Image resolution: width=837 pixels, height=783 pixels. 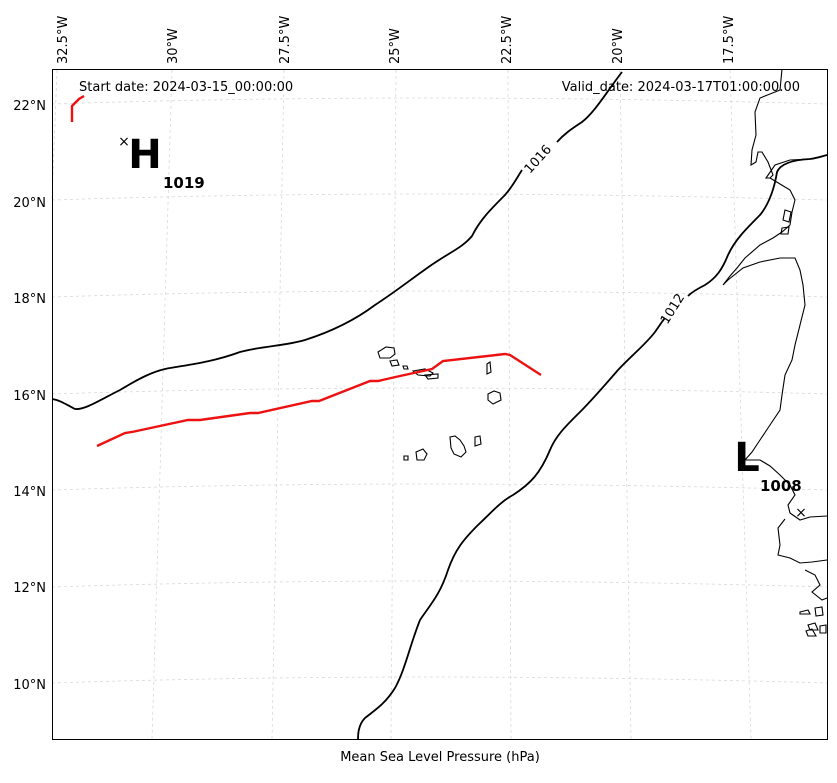 What do you see at coordinates (538, 159) in the screenshot?
I see `isobar-label-1016: 1016` at bounding box center [538, 159].